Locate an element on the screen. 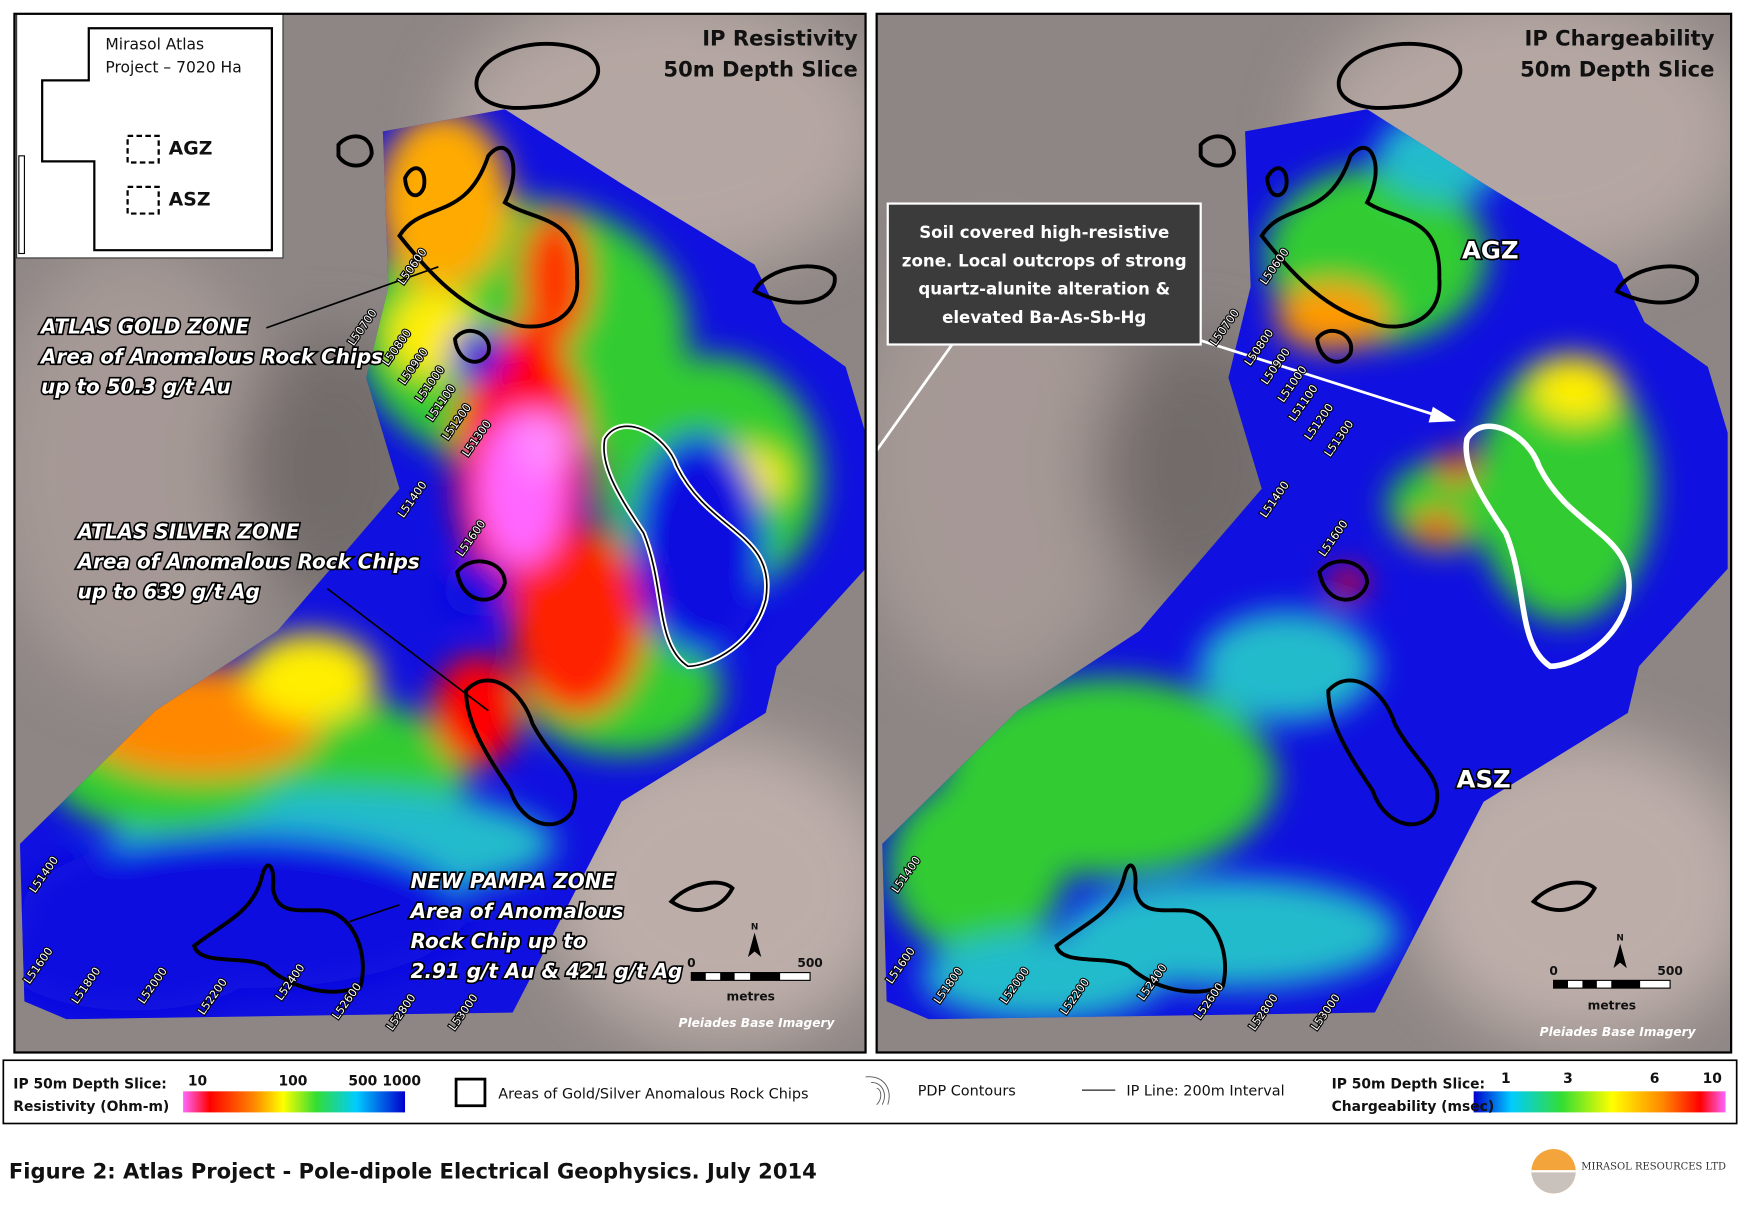  legend-contour-symbol is located at coordinates (877, 1090).